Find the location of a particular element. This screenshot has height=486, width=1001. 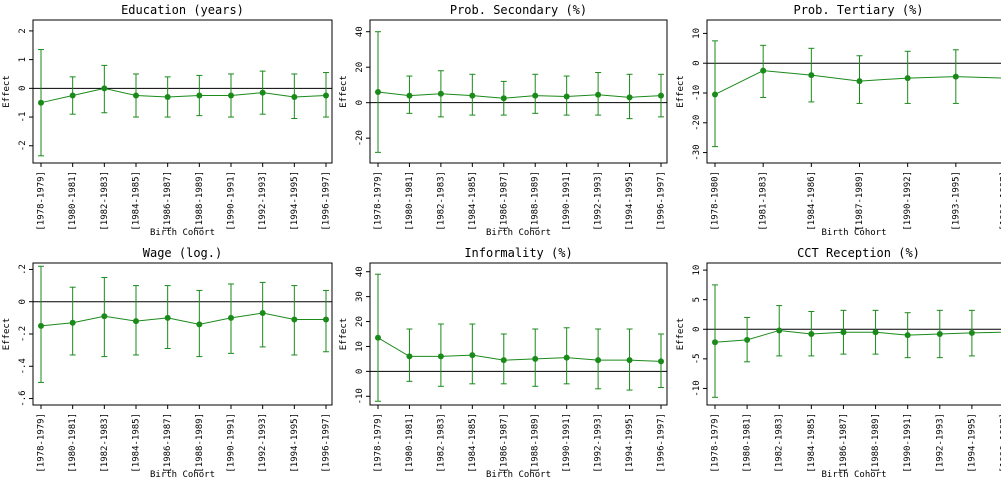

chart-title: Education (years) is located at coordinates (182, 10).